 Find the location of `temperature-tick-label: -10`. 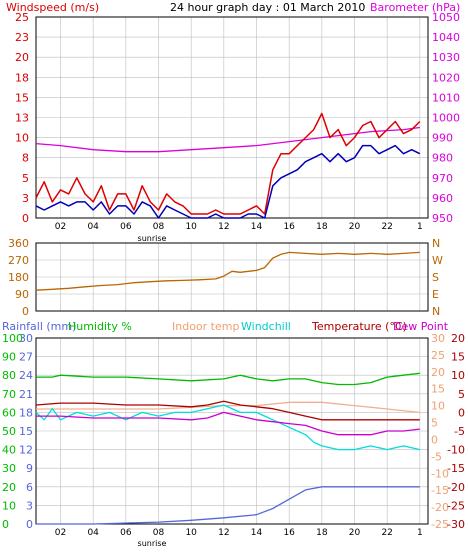

temperature-tick-label: -10 is located at coordinates (456, 450).